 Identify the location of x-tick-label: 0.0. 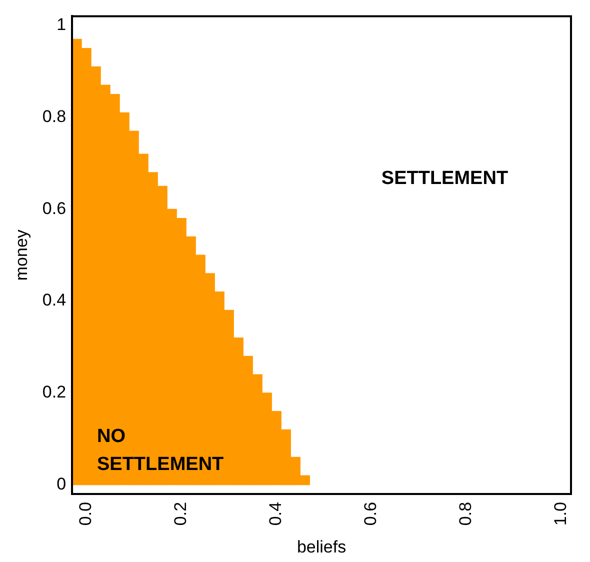
(85, 514).